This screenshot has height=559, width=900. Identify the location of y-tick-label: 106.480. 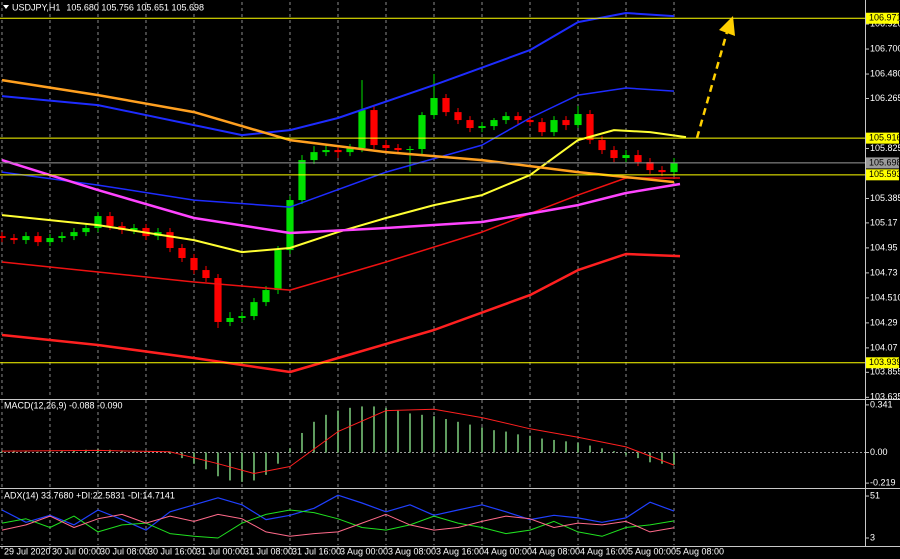
(885, 73).